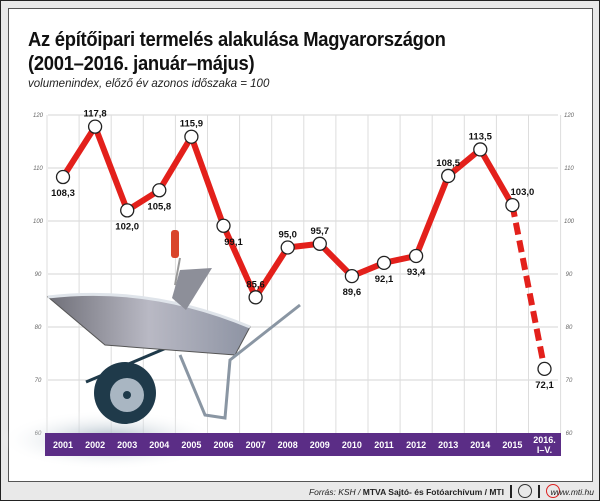 Image resolution: width=600 pixels, height=501 pixels. Describe the element at coordinates (553, 491) in the screenshot. I see `mti-logo-icon` at that location.